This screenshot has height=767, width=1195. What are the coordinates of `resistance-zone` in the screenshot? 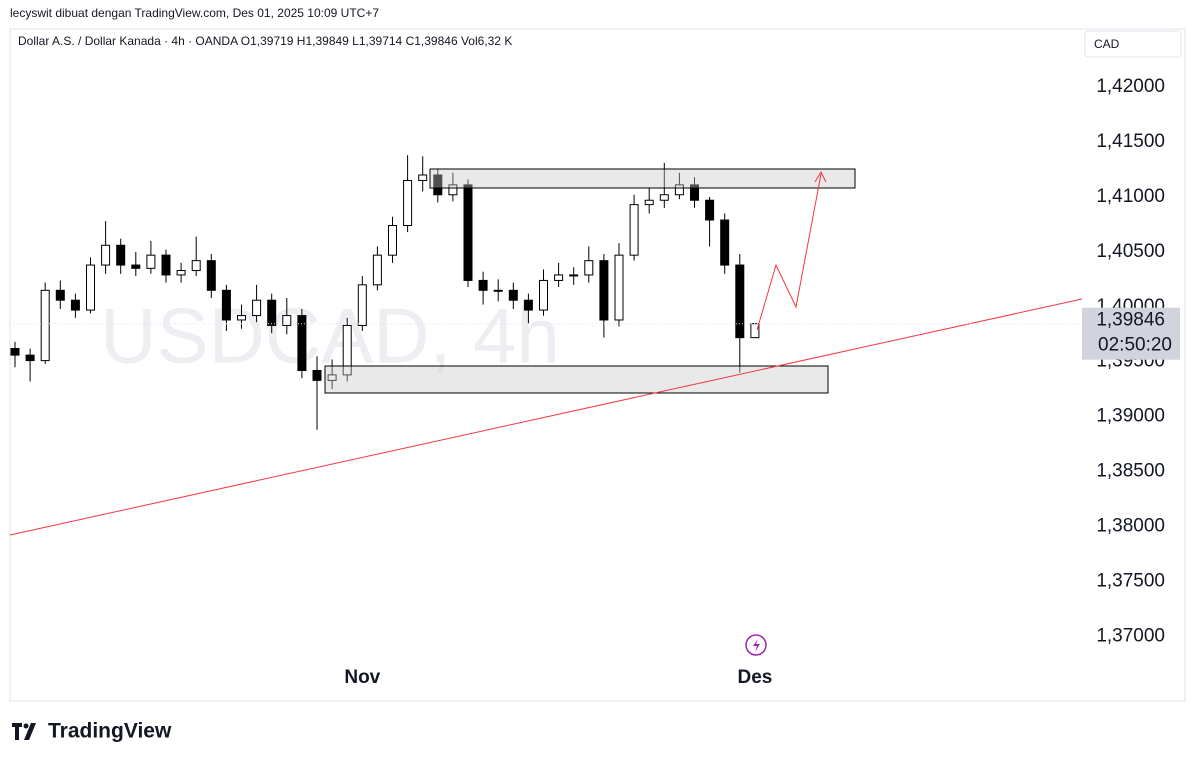 It's located at (642, 178).